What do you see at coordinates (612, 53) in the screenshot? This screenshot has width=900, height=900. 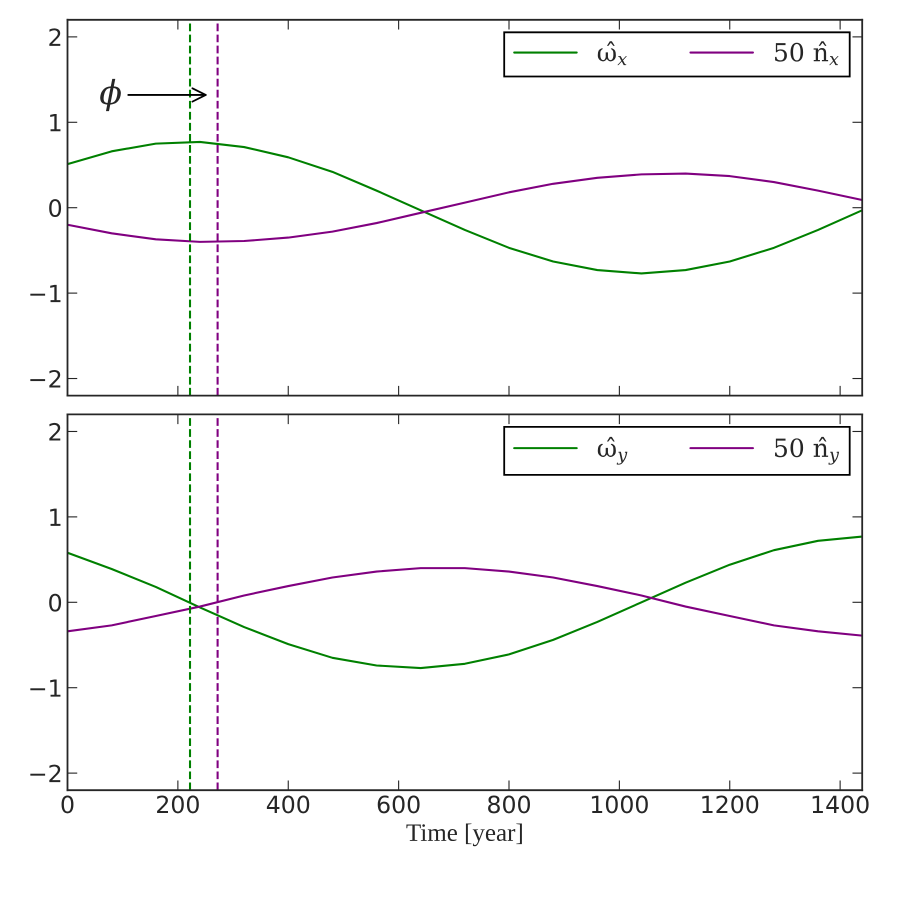 I see `legend-label: ω̂$_{x}$` at bounding box center [612, 53].